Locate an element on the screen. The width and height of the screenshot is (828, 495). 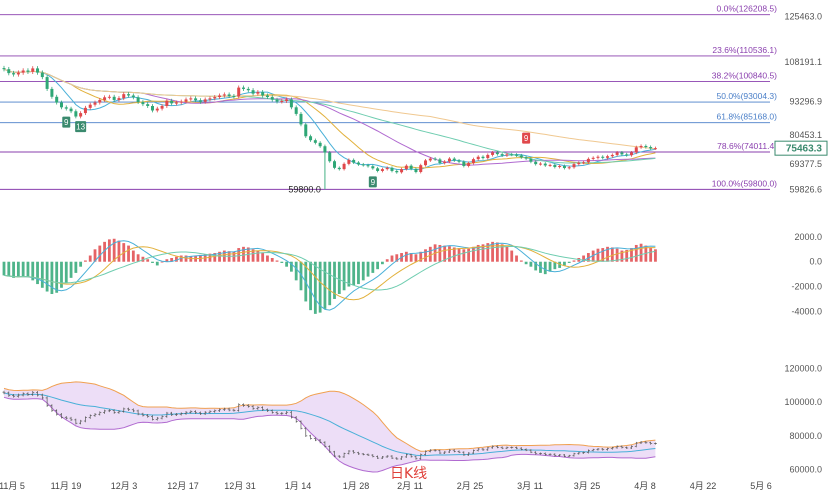
x-tick: 2月 25 is located at coordinates (470, 486).